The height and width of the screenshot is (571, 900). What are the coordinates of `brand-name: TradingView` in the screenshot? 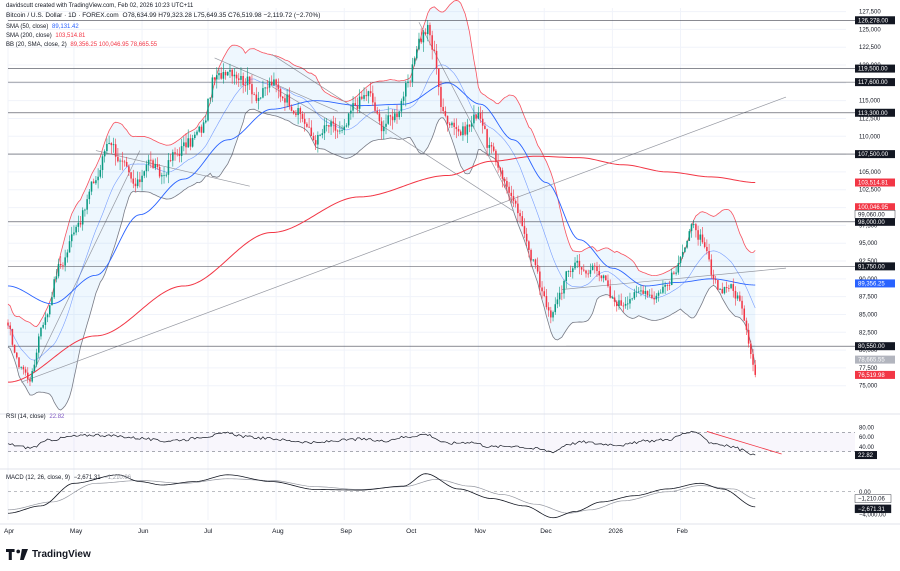 It's located at (61, 554).